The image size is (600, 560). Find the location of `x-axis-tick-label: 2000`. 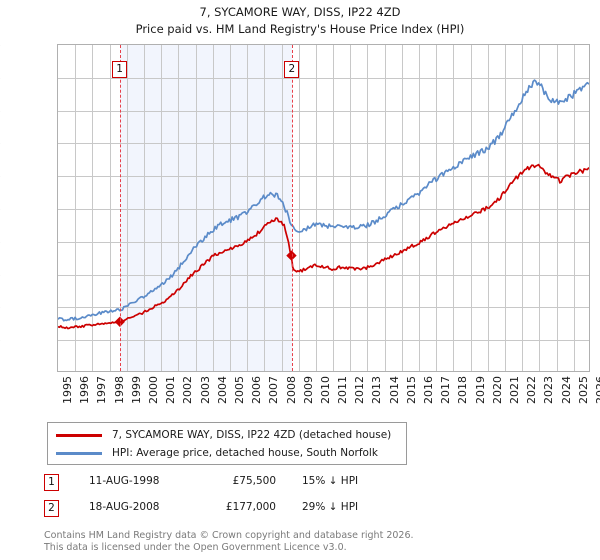

x-axis-tick-label: 2000 is located at coordinates (153, 390).